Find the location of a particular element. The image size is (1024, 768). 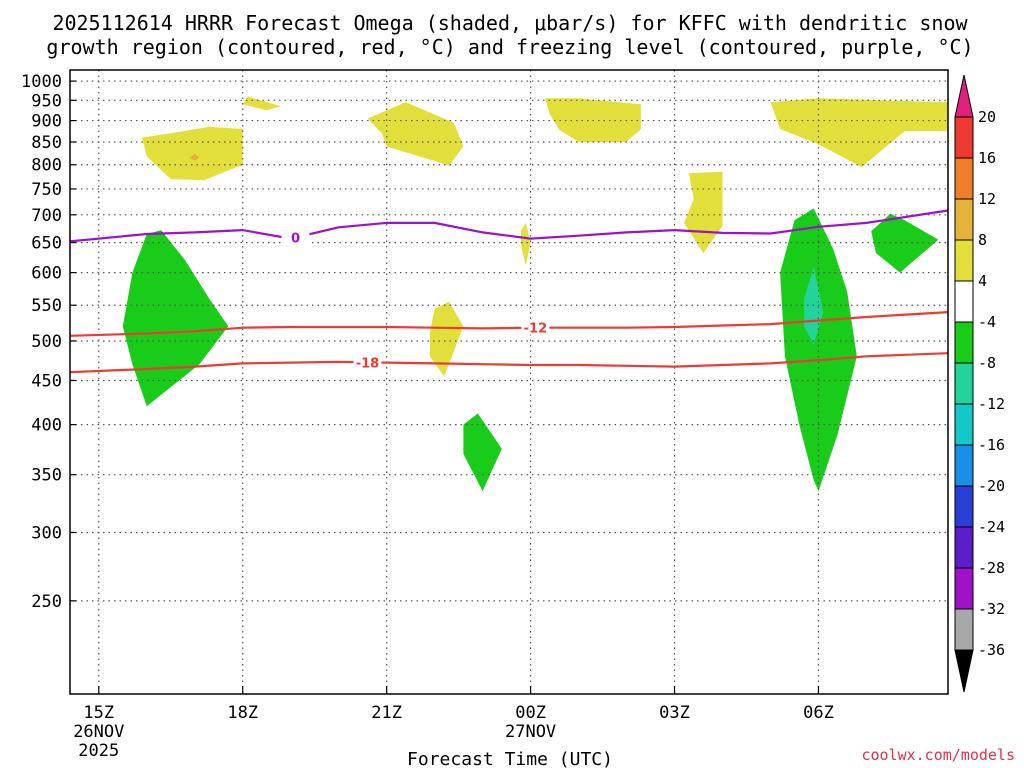

x-axis-label: Forecast Time (UTC) is located at coordinates (510, 758).